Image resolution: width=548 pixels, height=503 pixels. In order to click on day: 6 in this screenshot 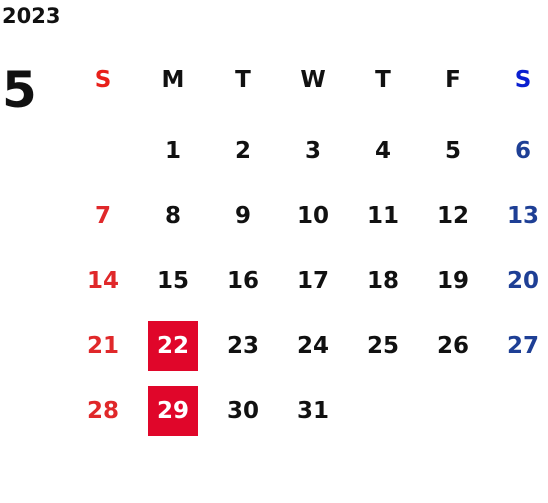, I will do `click(522, 151)`.